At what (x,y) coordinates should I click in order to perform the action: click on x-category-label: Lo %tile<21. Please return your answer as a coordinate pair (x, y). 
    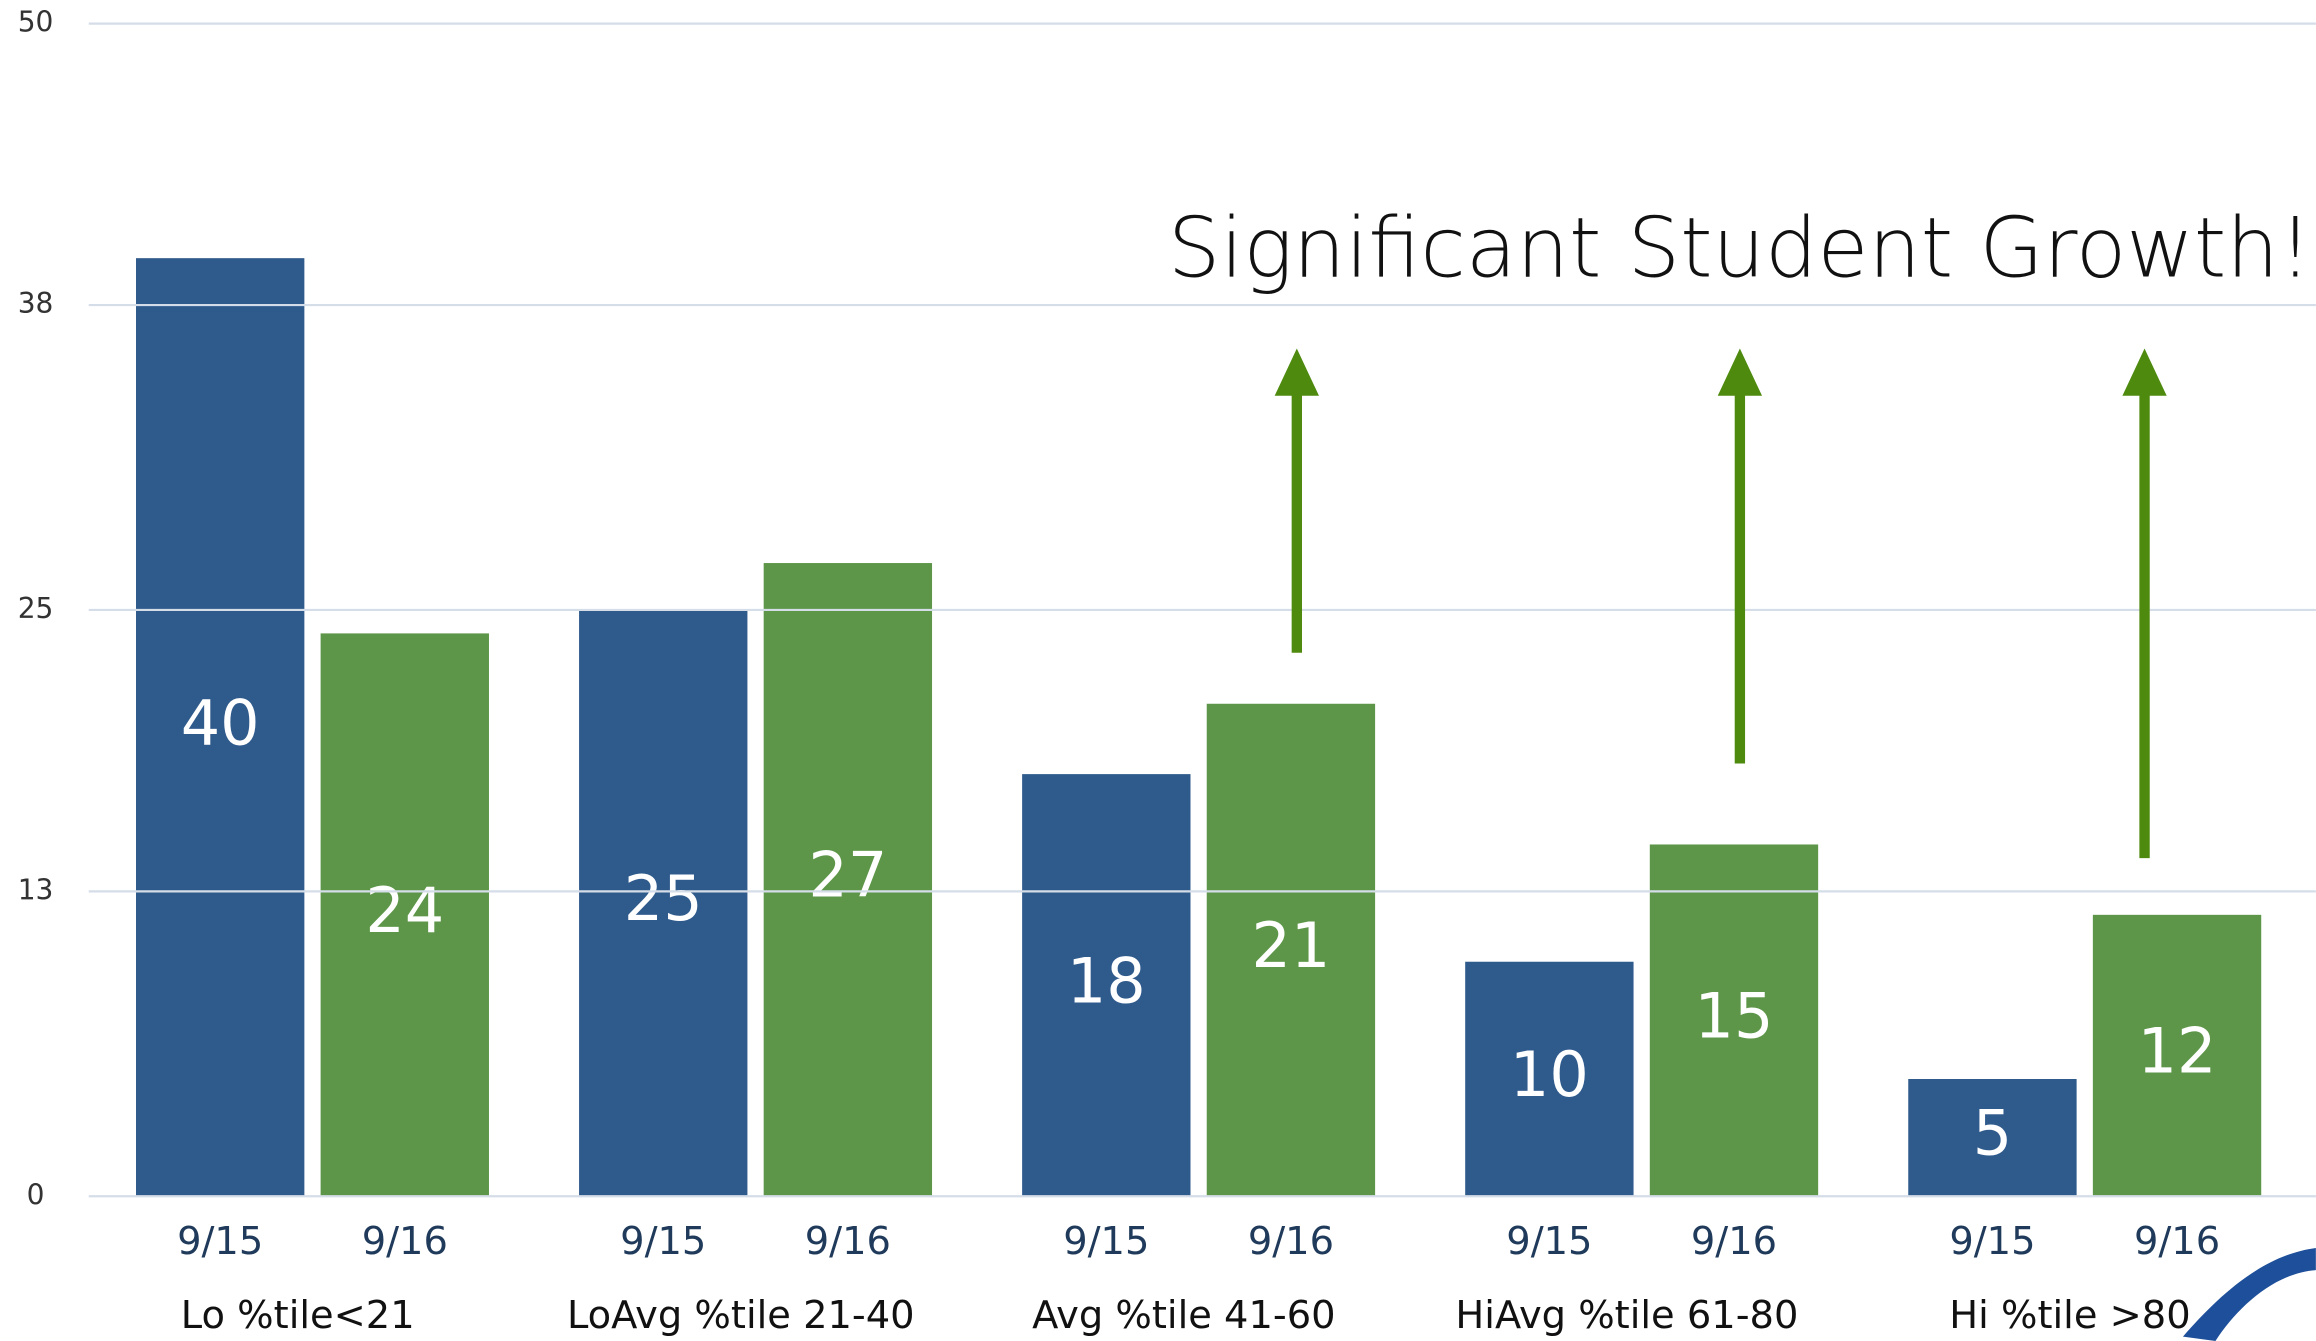
    Looking at the image, I should click on (298, 1315).